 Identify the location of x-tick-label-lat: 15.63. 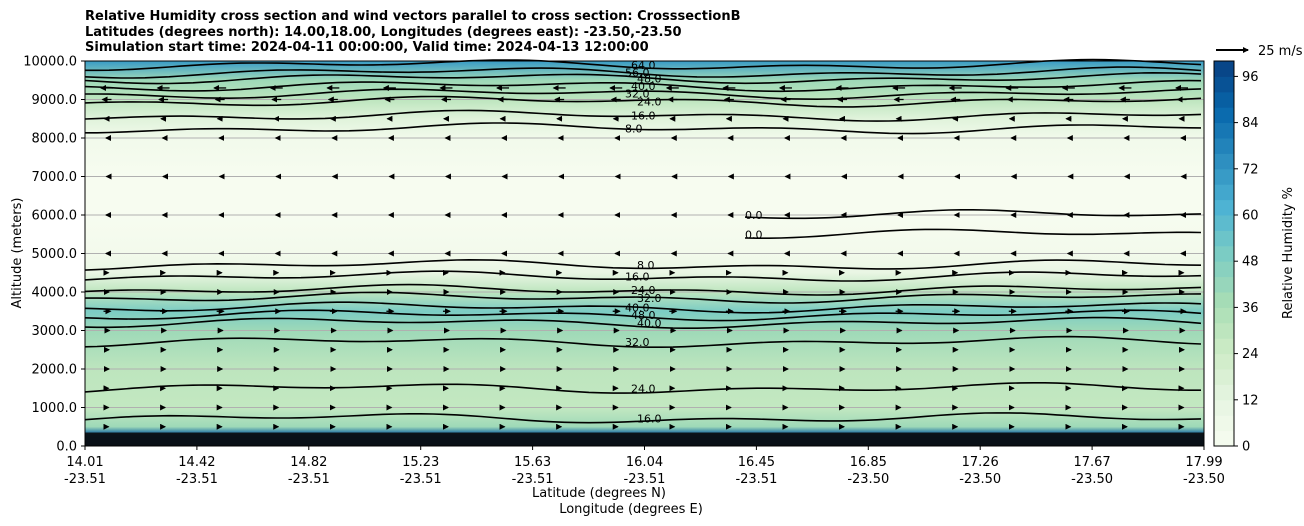
(532, 462).